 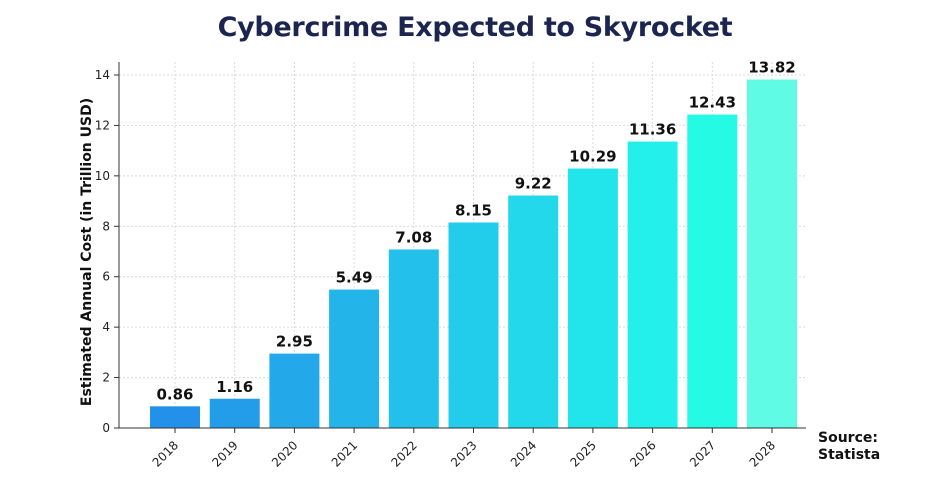 I want to click on x-tick-label: 2018, so click(x=165, y=453).